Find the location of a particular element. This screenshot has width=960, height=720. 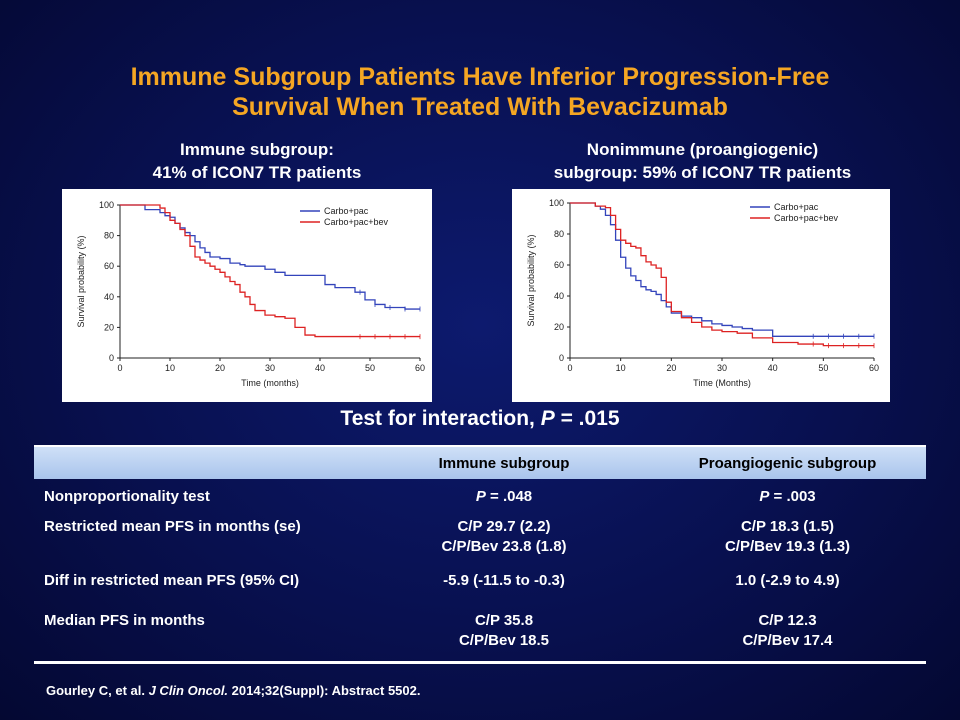

cell-line: C/P/Bev 19.3 (1.3) is located at coordinates (787, 546).